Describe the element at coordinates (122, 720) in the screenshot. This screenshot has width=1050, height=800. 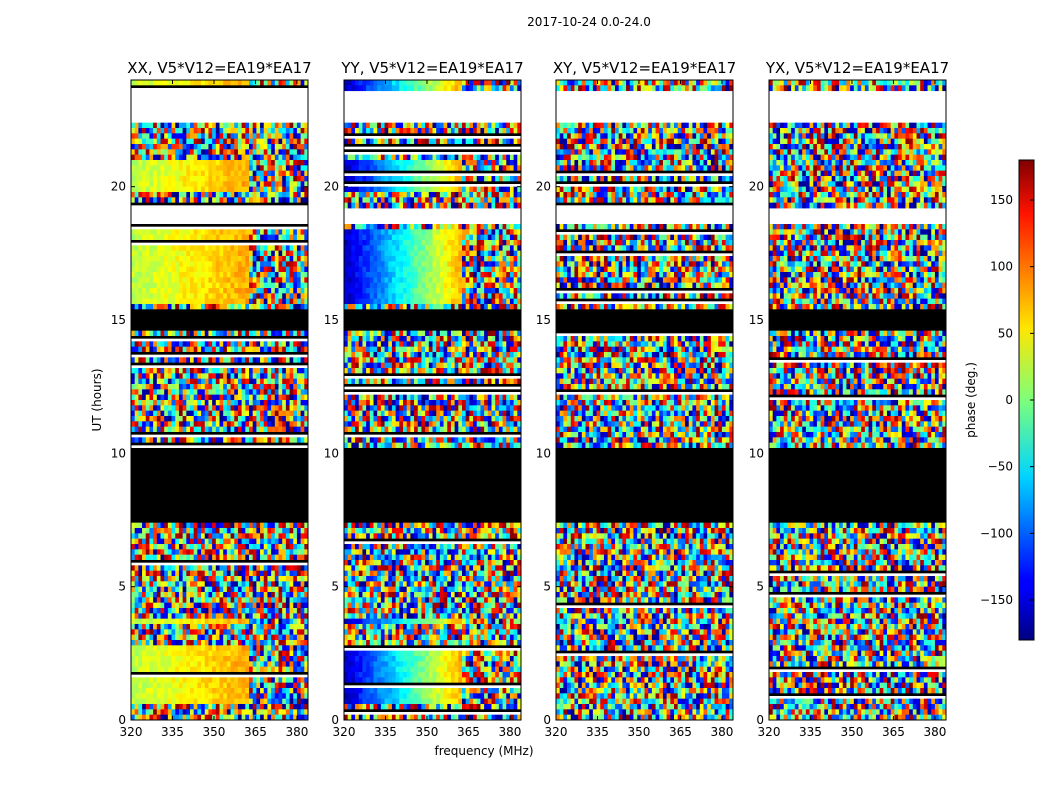
I see `y-tick-label: 0` at that location.